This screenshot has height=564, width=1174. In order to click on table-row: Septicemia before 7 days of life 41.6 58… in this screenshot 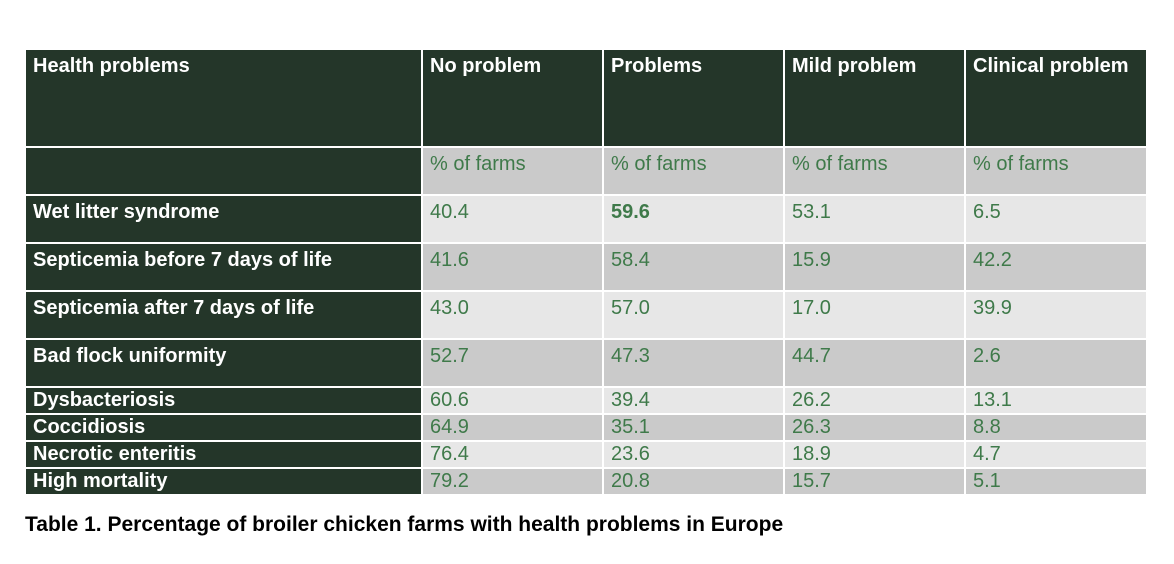, I will do `click(586, 267)`.